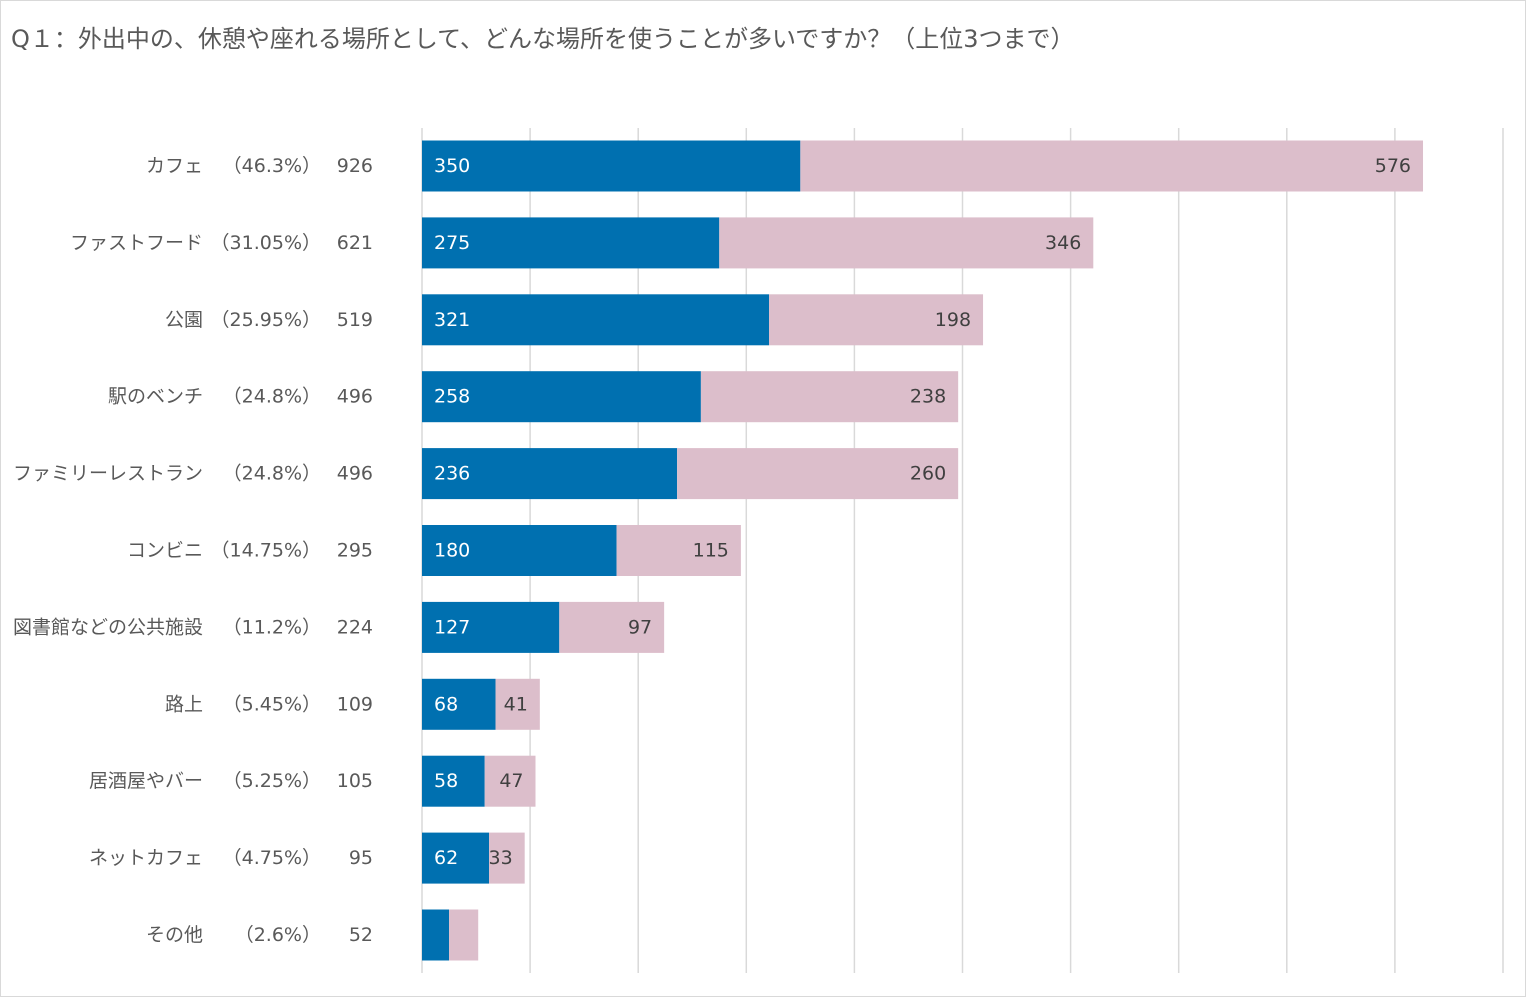  What do you see at coordinates (184, 704) in the screenshot?
I see `category-label: 路上` at bounding box center [184, 704].